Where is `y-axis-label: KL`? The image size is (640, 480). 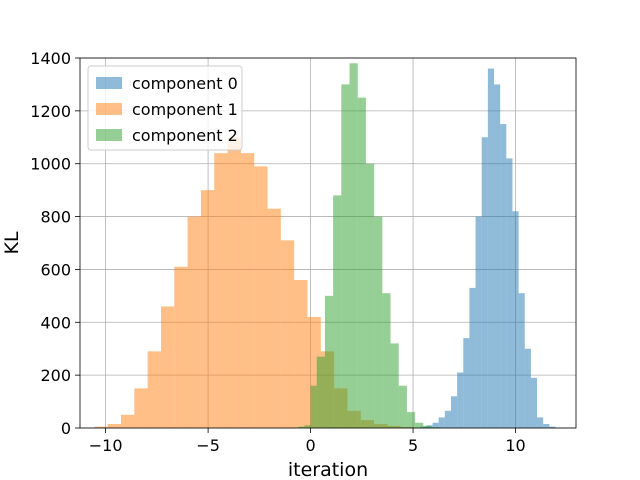 y-axis-label: KL is located at coordinates (12, 242).